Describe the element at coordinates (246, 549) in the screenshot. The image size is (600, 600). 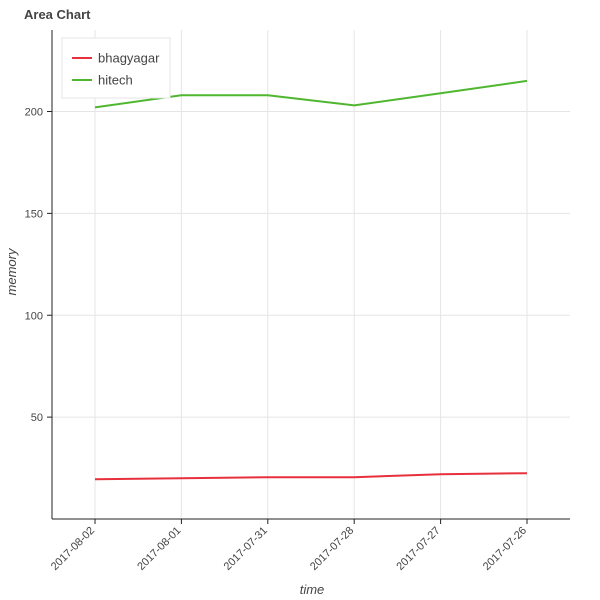
I see `x-tick-label: 2017-07-31` at that location.